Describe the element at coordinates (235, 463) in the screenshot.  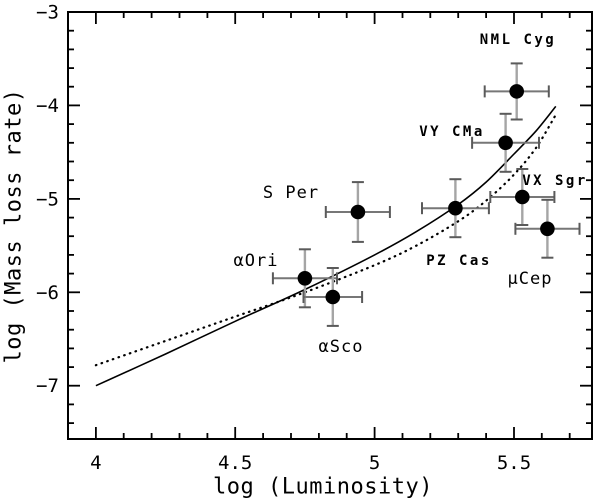
I see `x-tick-label: 4.5` at that location.